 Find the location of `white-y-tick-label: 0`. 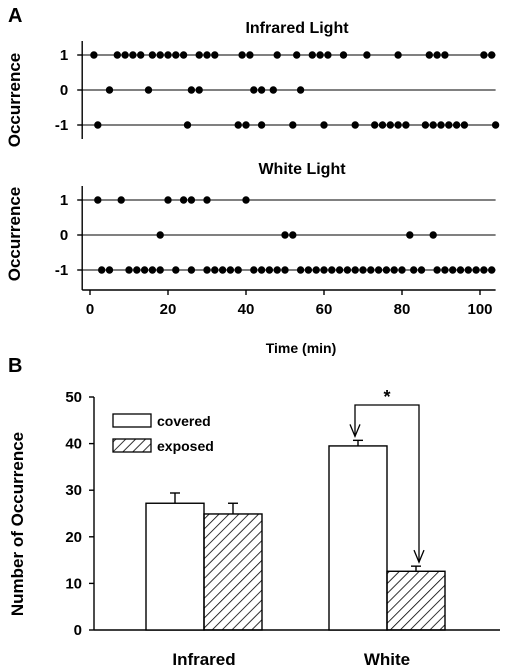

white-y-tick-label: 0 is located at coordinates (64, 235).